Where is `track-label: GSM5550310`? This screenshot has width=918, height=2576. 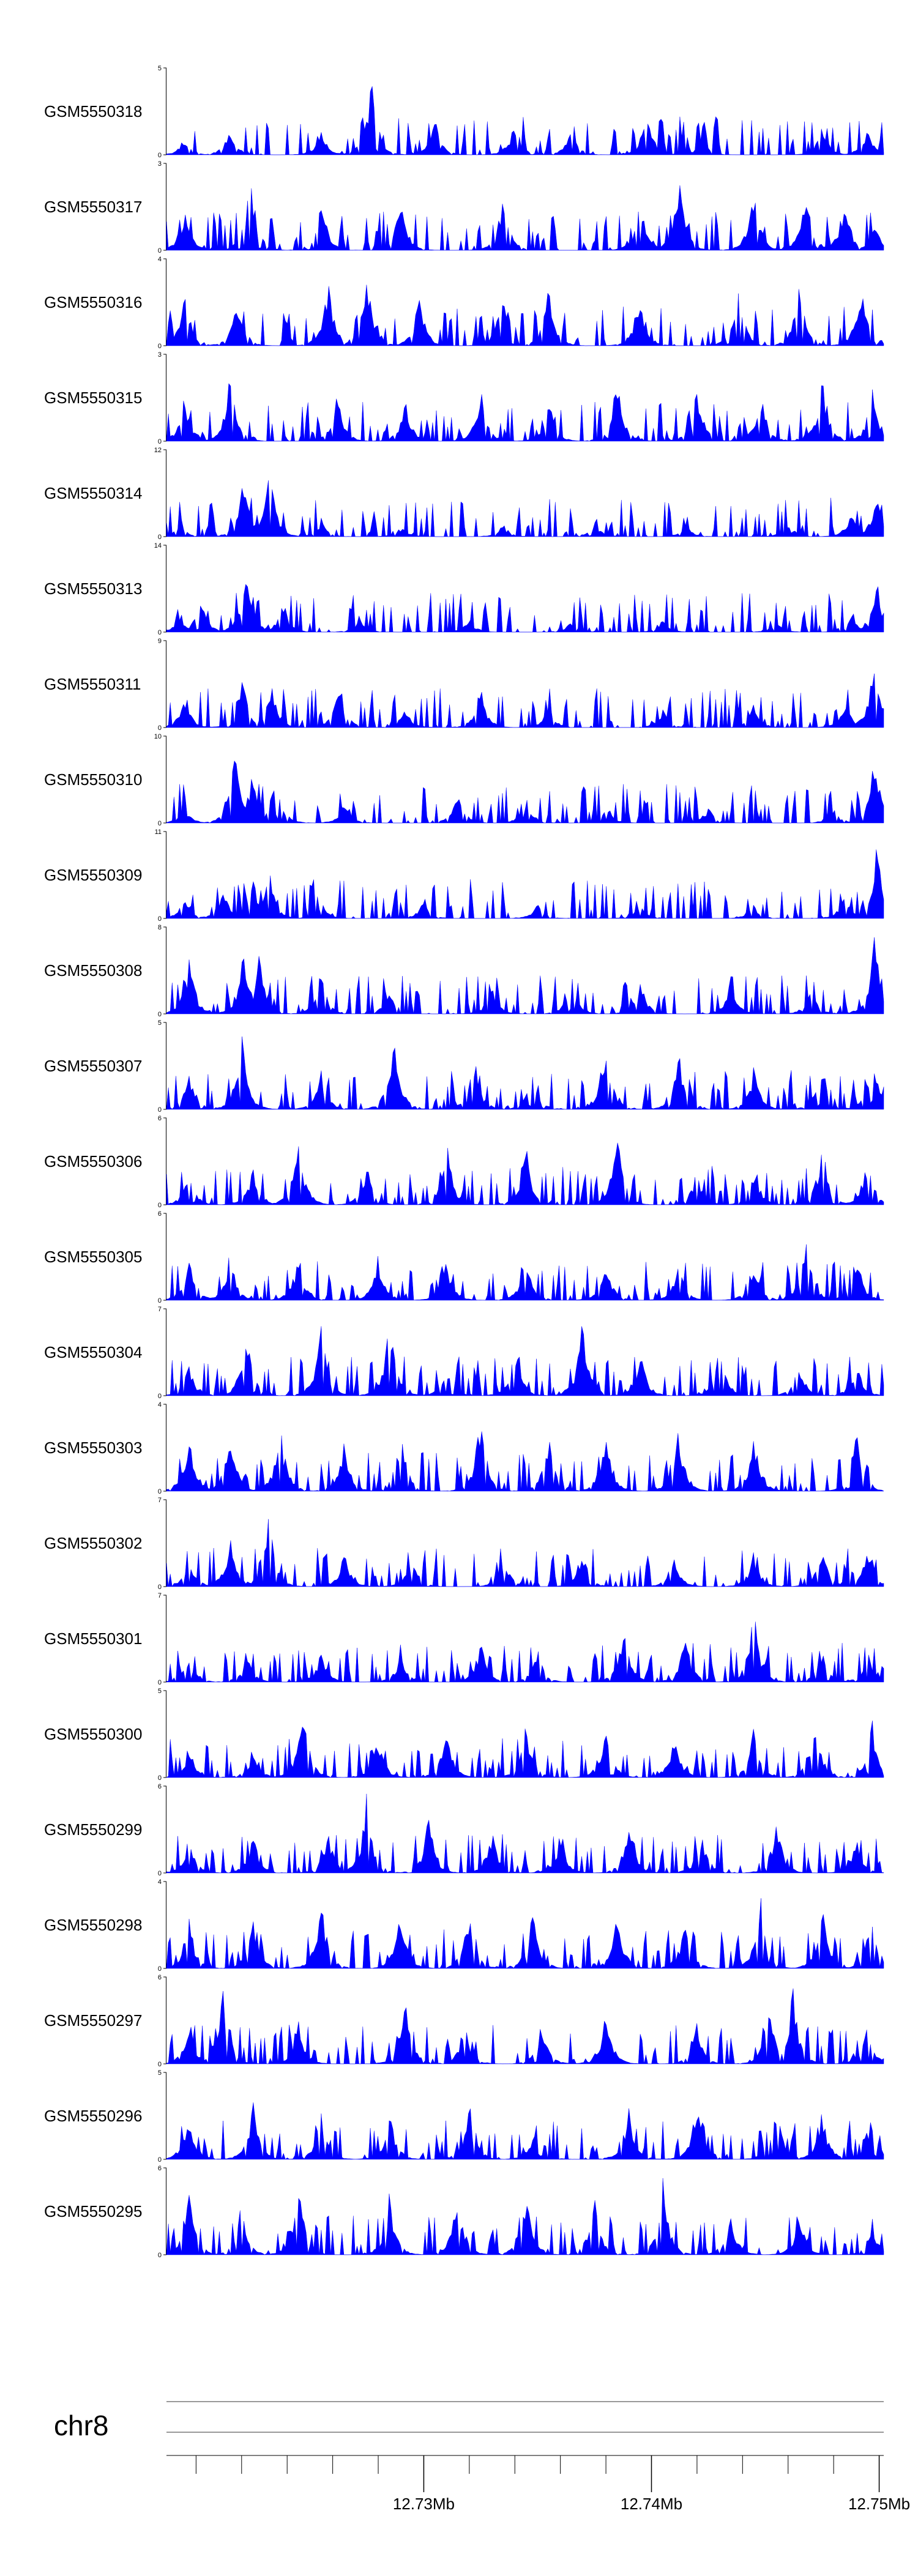
track-label: GSM5550310 is located at coordinates (93, 780).